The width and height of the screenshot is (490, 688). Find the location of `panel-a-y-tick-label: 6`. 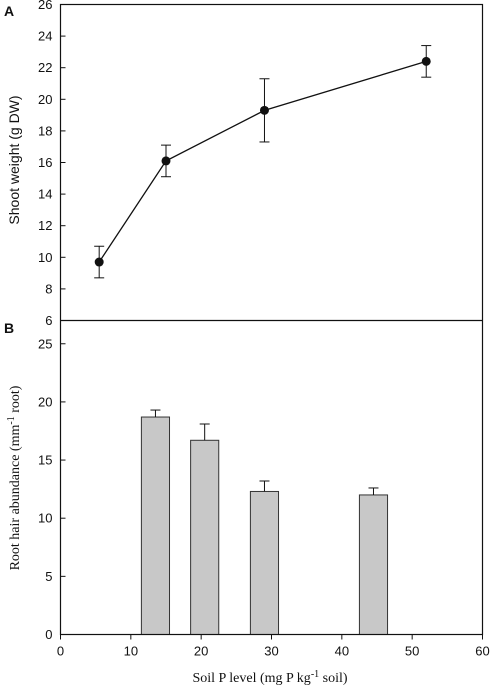

panel-a-y-tick-label: 6 is located at coordinates (48, 320).